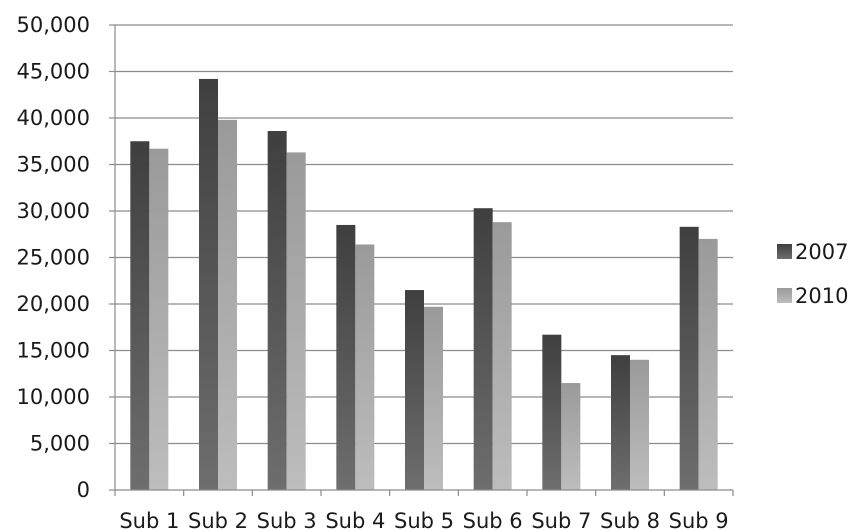 This screenshot has width=854, height=531. Describe the element at coordinates (784, 295) in the screenshot. I see `legend-swatch-2010` at that location.